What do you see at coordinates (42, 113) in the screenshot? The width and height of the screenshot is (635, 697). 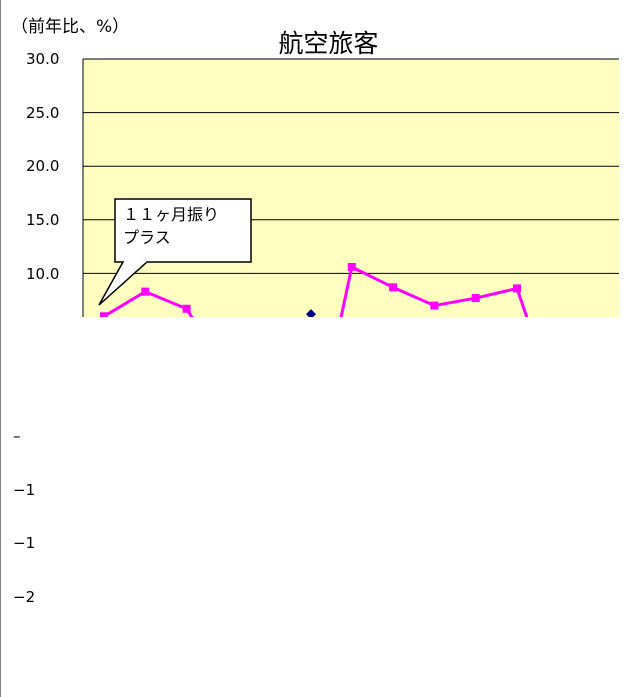 I see `y-tick-label: 25.0` at bounding box center [42, 113].